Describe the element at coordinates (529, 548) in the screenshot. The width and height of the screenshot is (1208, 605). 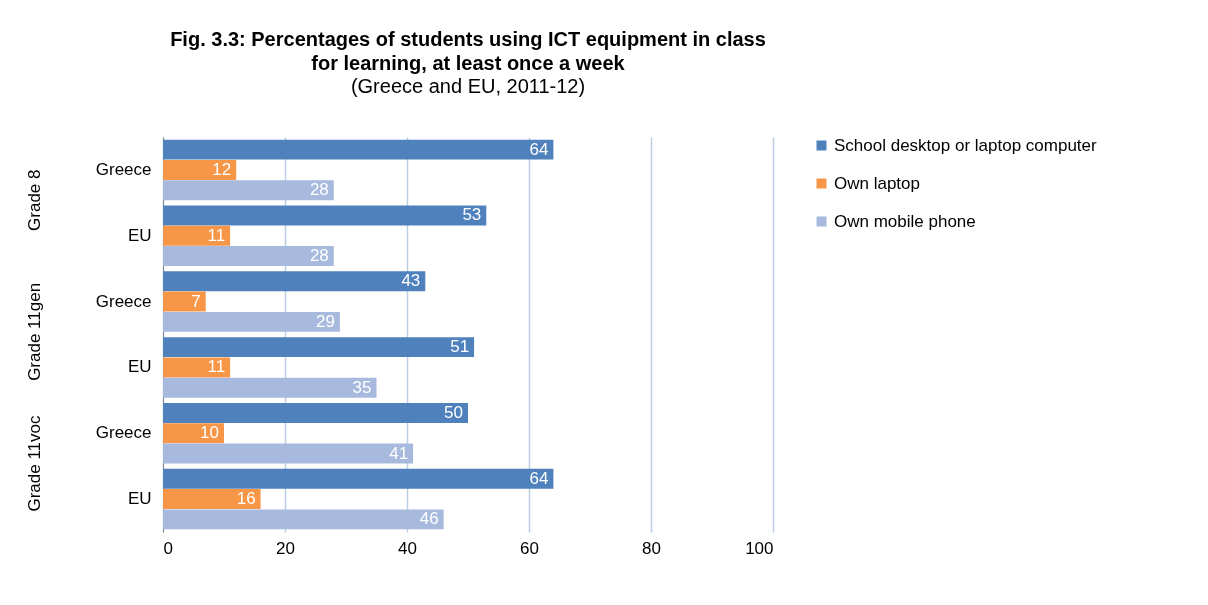
I see `x-tick-label: 60` at that location.